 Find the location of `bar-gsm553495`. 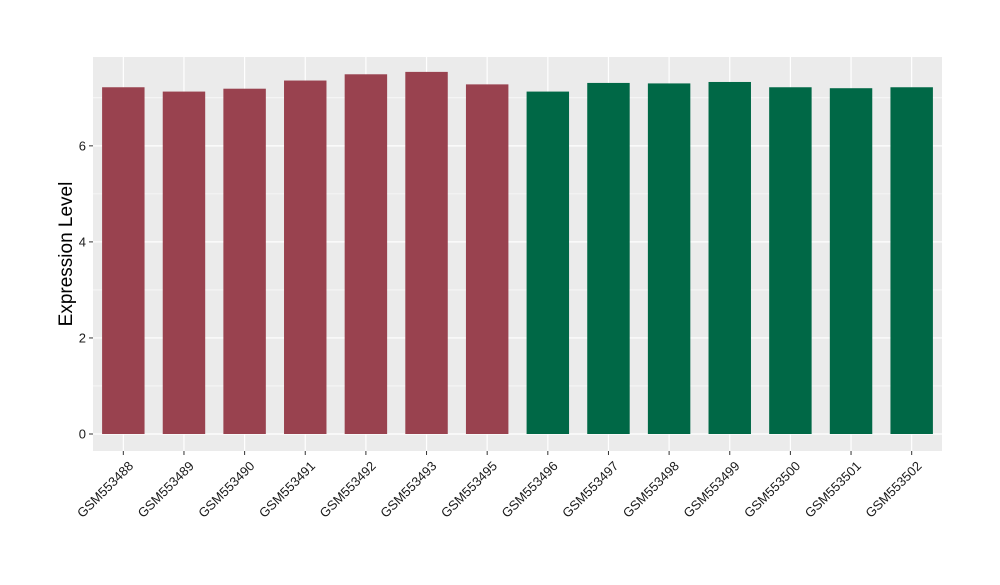

bar-gsm553495 is located at coordinates (487, 259).